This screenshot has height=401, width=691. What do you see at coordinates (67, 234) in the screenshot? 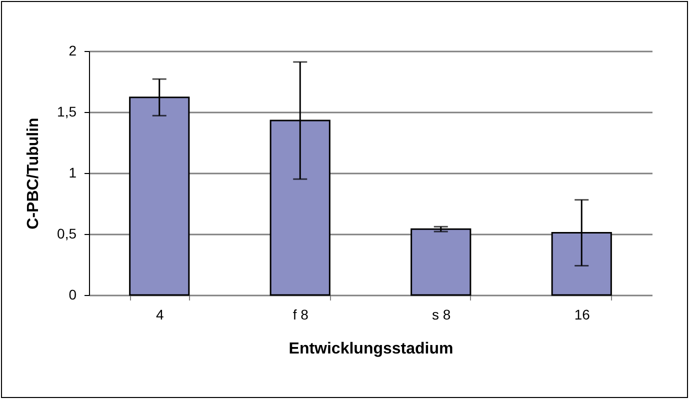
I see `y-tick-label: 0,5` at bounding box center [67, 234].